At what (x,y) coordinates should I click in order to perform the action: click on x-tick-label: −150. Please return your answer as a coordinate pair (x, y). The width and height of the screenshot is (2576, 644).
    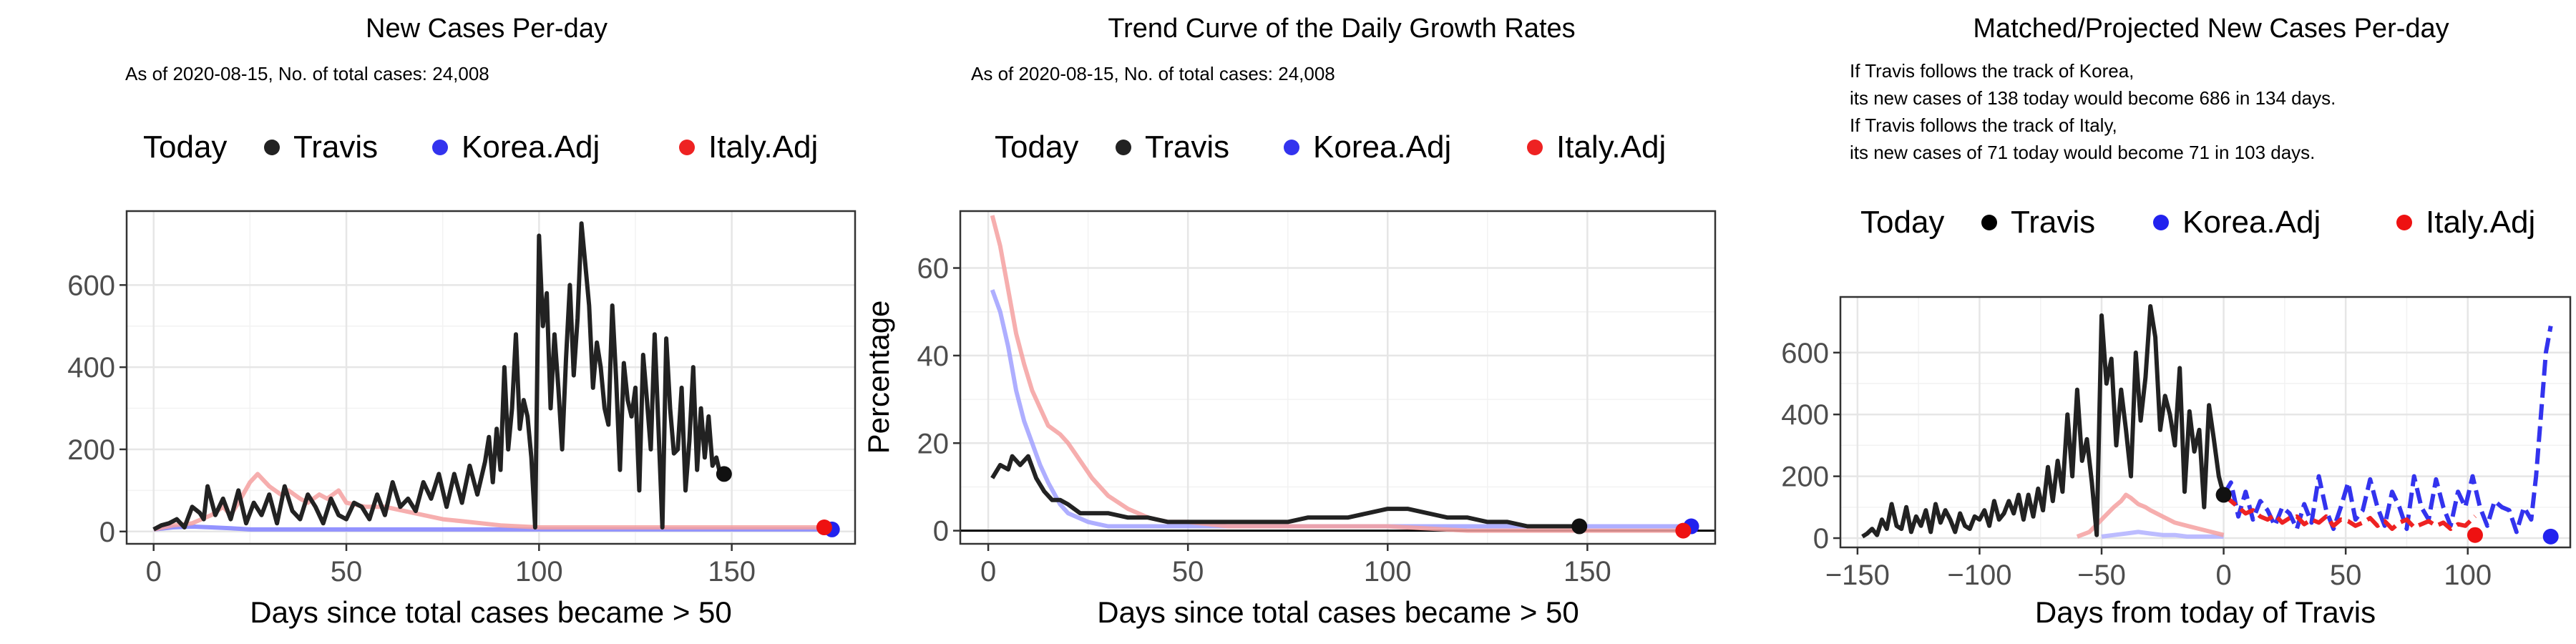
    Looking at the image, I should click on (1857, 575).